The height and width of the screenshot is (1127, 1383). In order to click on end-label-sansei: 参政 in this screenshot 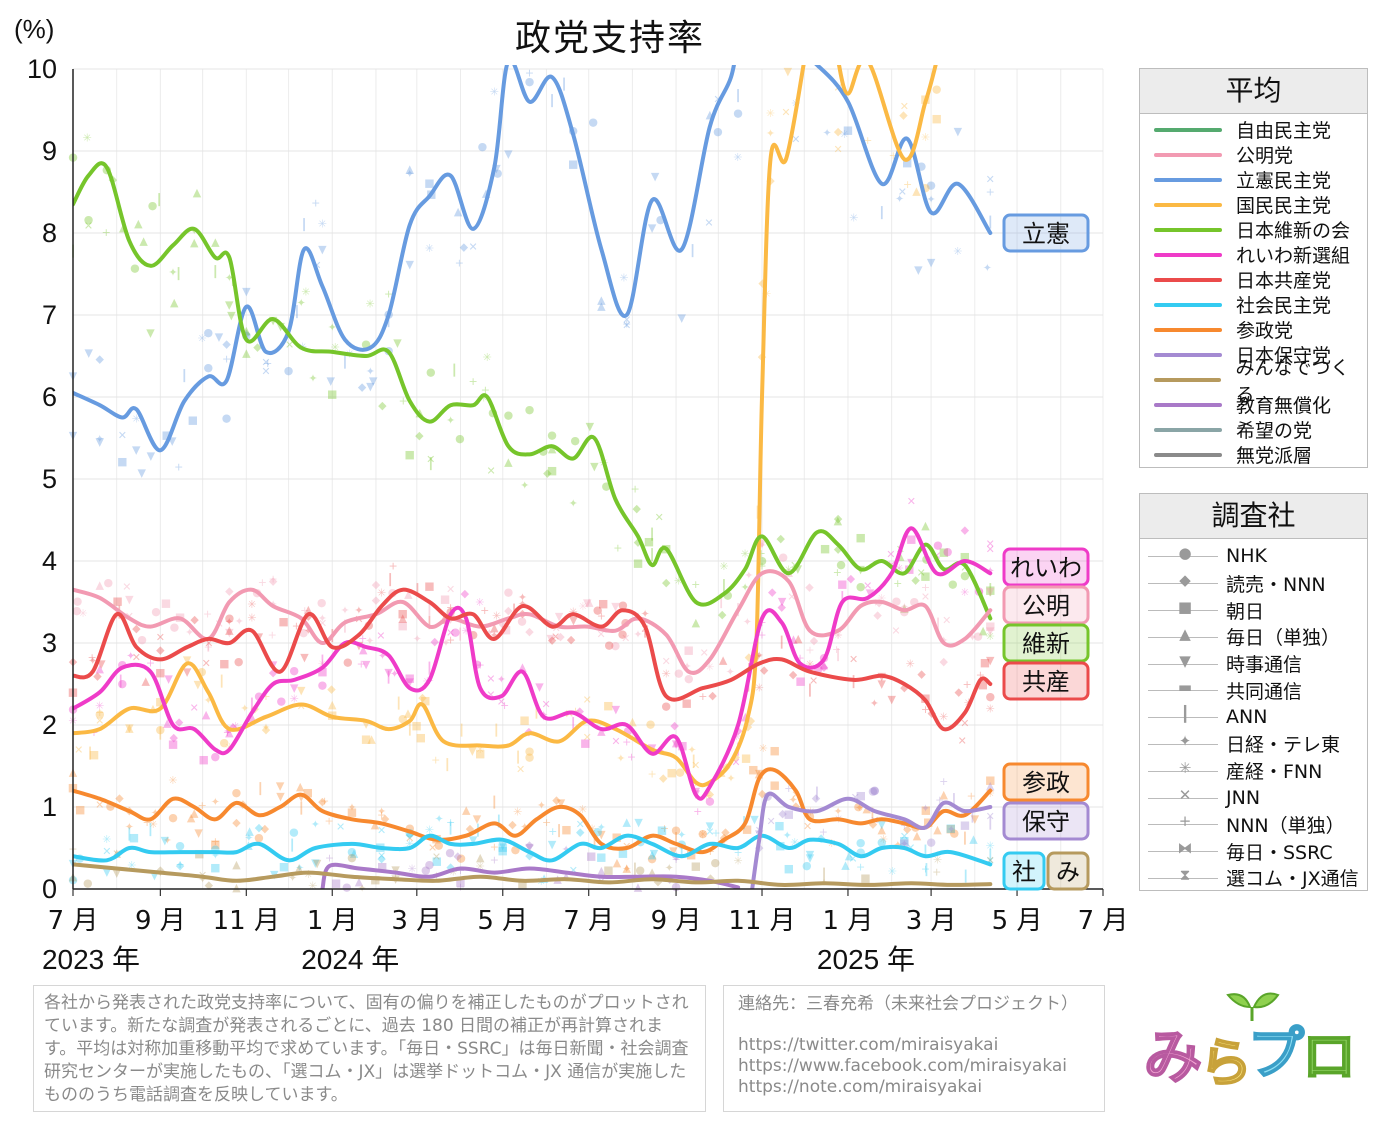, I will do `click(1046, 782)`.